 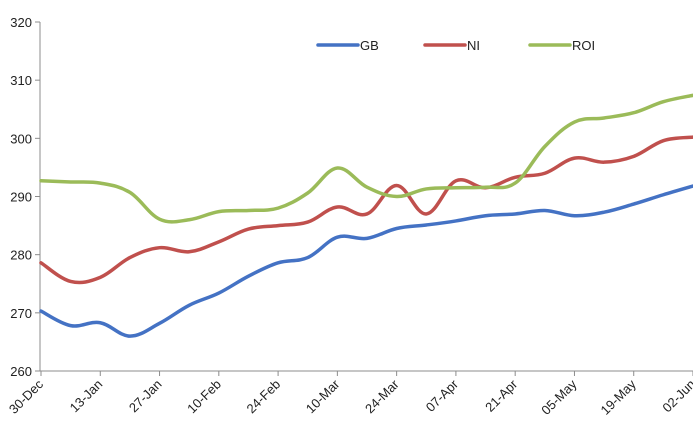 I want to click on y-tick-label: 310, so click(x=21, y=80).